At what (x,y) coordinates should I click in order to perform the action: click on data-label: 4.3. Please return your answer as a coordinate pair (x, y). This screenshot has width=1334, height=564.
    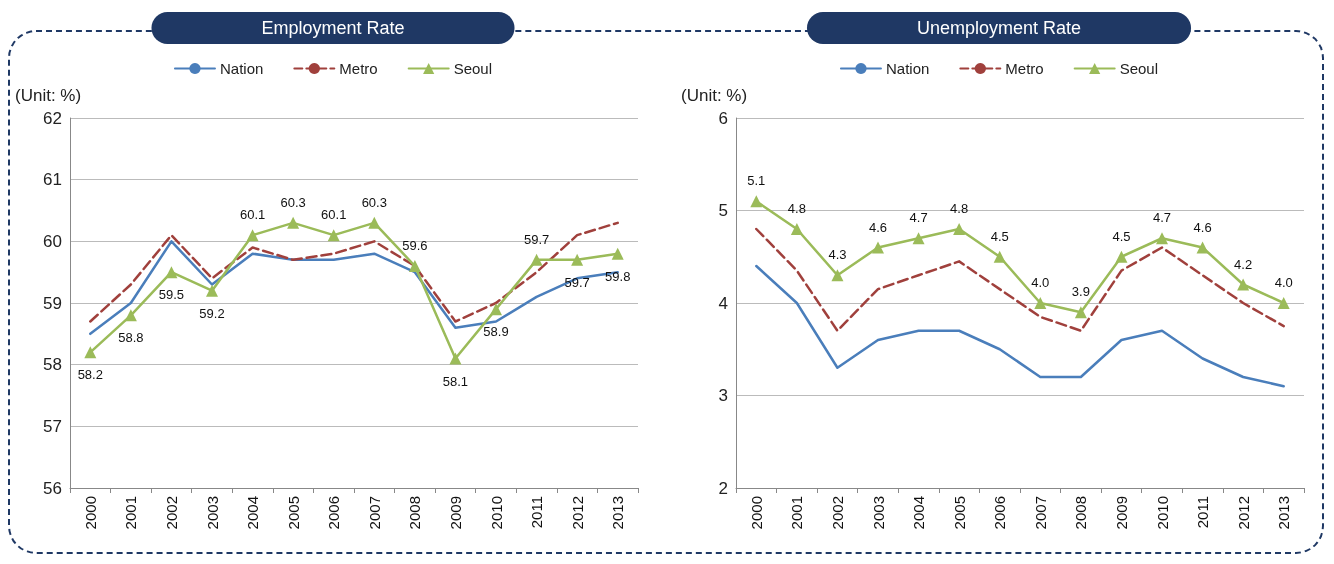
    Looking at the image, I should click on (837, 255).